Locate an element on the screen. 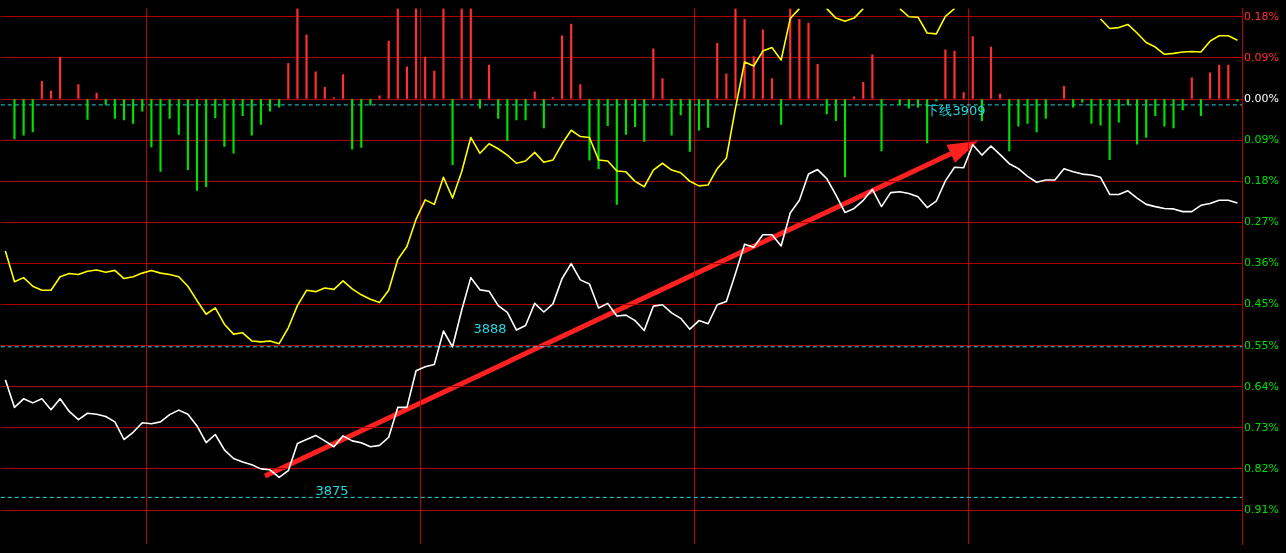 This screenshot has height=553, width=1286. annotation: 3875 is located at coordinates (332, 491).